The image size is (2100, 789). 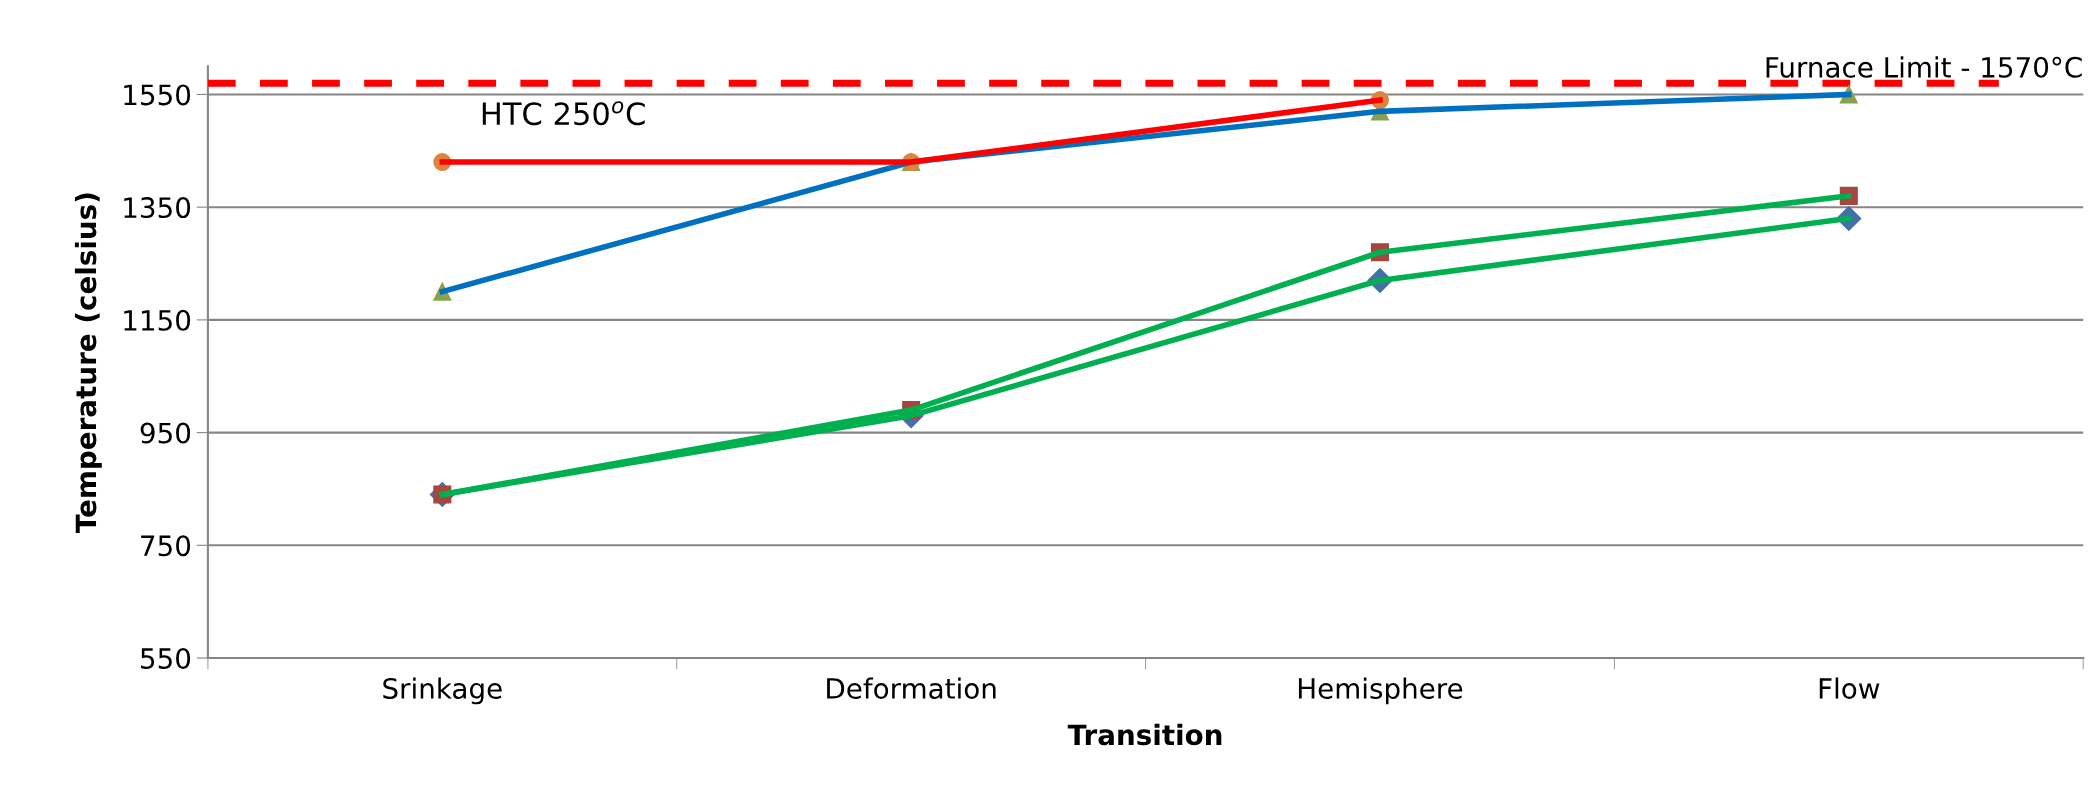 I want to click on y-tick-label: 950, so click(x=165, y=433).